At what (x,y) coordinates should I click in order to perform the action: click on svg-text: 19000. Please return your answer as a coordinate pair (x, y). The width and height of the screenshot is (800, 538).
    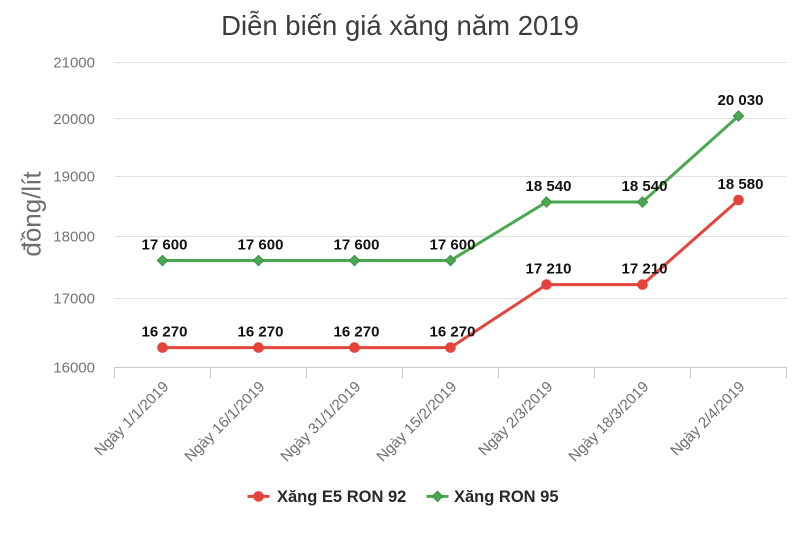
    Looking at the image, I should click on (74, 177).